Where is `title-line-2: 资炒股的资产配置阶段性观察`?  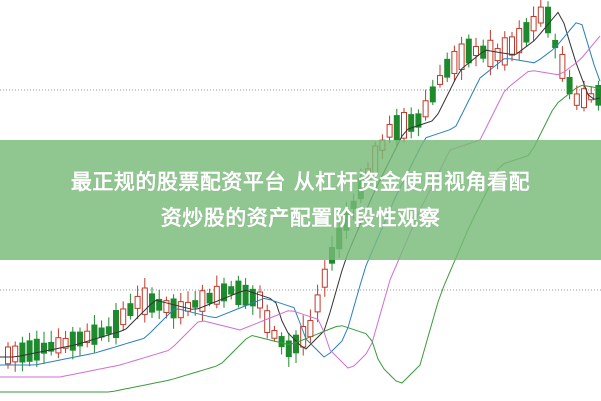 title-line-2: 资炒股的资产配置阶段性观察 is located at coordinates (300, 218).